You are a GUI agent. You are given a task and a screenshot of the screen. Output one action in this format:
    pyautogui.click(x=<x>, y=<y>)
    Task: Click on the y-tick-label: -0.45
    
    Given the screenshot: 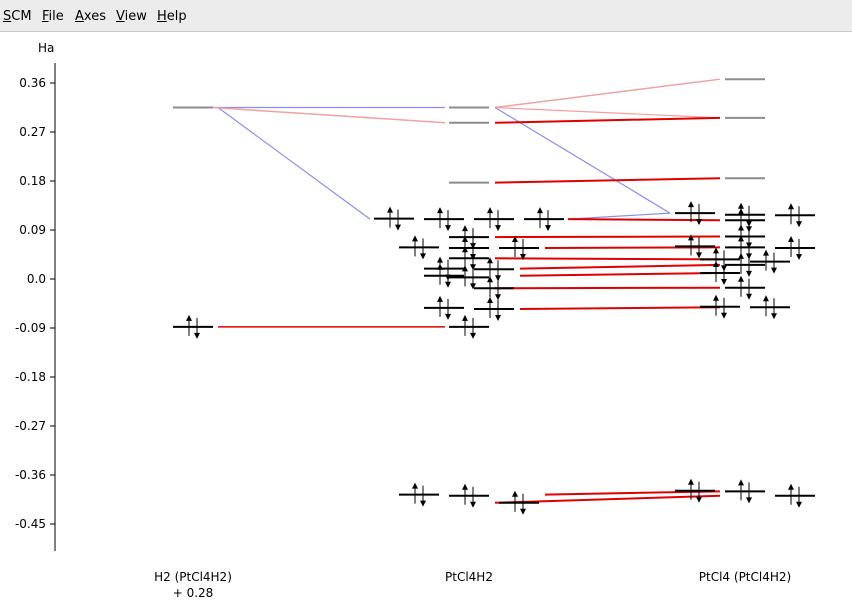 What is the action you would take?
    pyautogui.click(x=30, y=524)
    